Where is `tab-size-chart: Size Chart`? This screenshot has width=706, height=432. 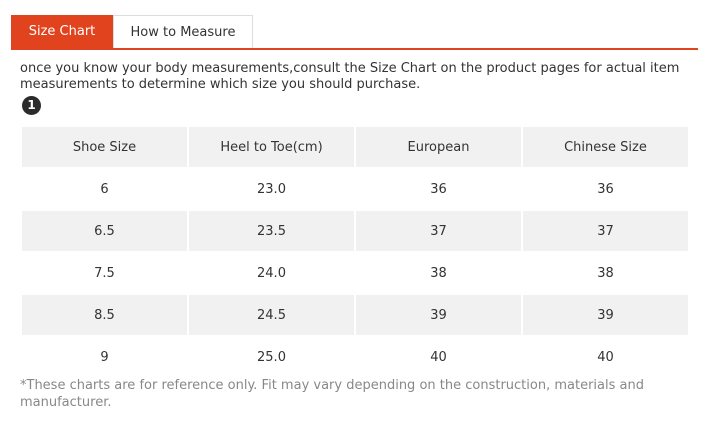 tab-size-chart: Size Chart is located at coordinates (62, 31).